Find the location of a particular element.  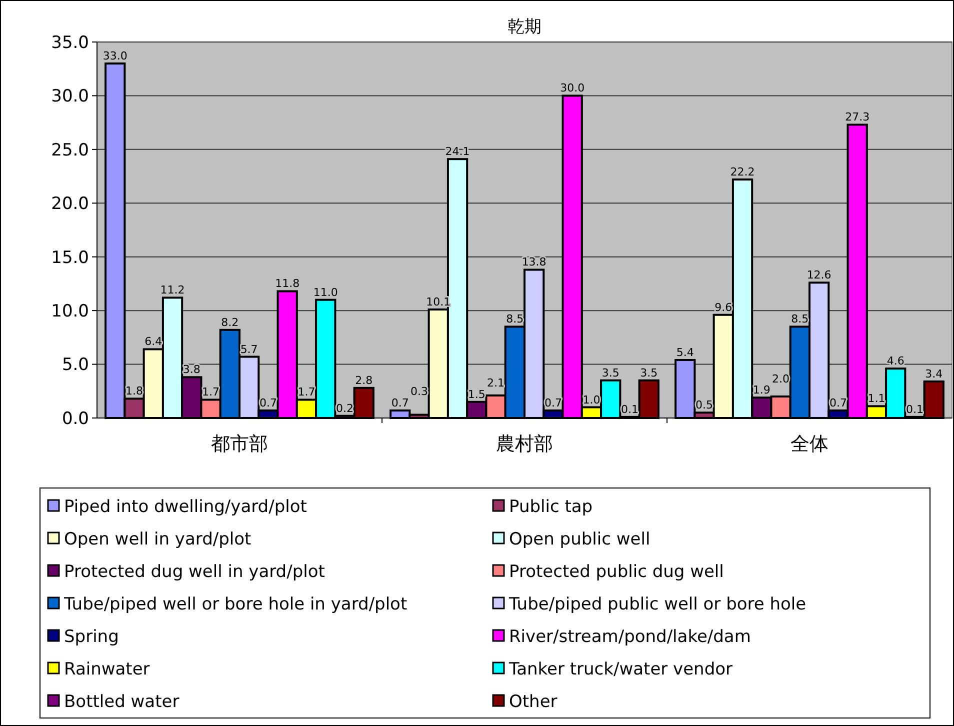

data-label: 0.3 is located at coordinates (419, 391).